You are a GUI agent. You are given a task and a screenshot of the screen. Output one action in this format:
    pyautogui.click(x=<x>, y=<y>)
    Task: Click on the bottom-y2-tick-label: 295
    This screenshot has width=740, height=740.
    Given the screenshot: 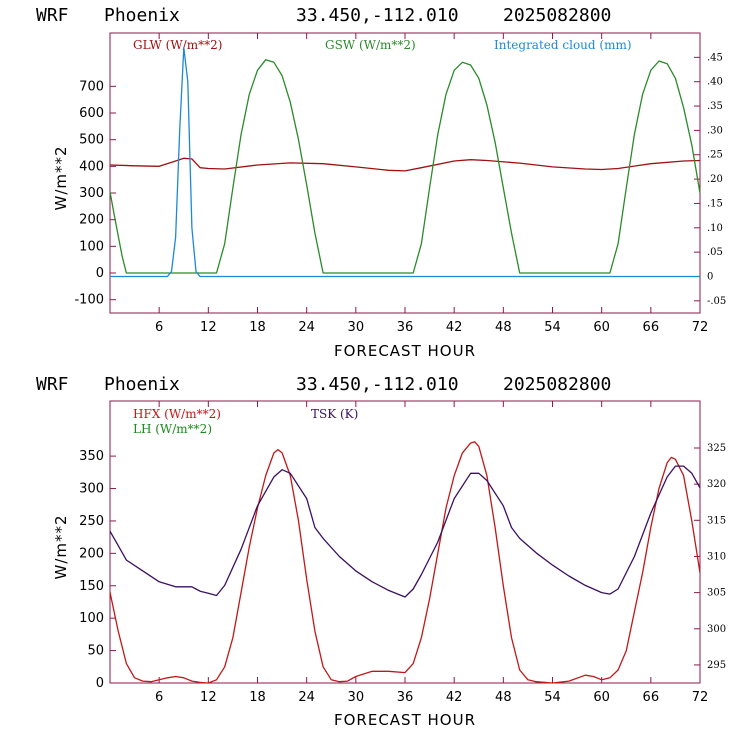 What is the action you would take?
    pyautogui.click(x=716, y=665)
    